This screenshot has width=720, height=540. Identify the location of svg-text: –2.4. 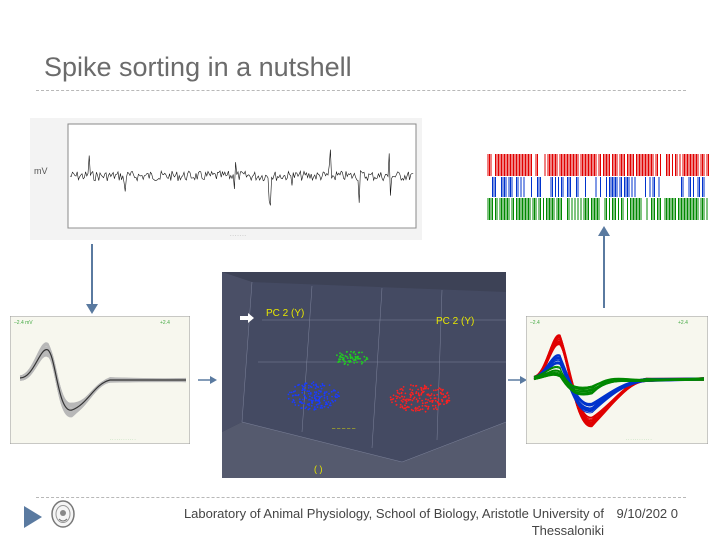
(535, 323).